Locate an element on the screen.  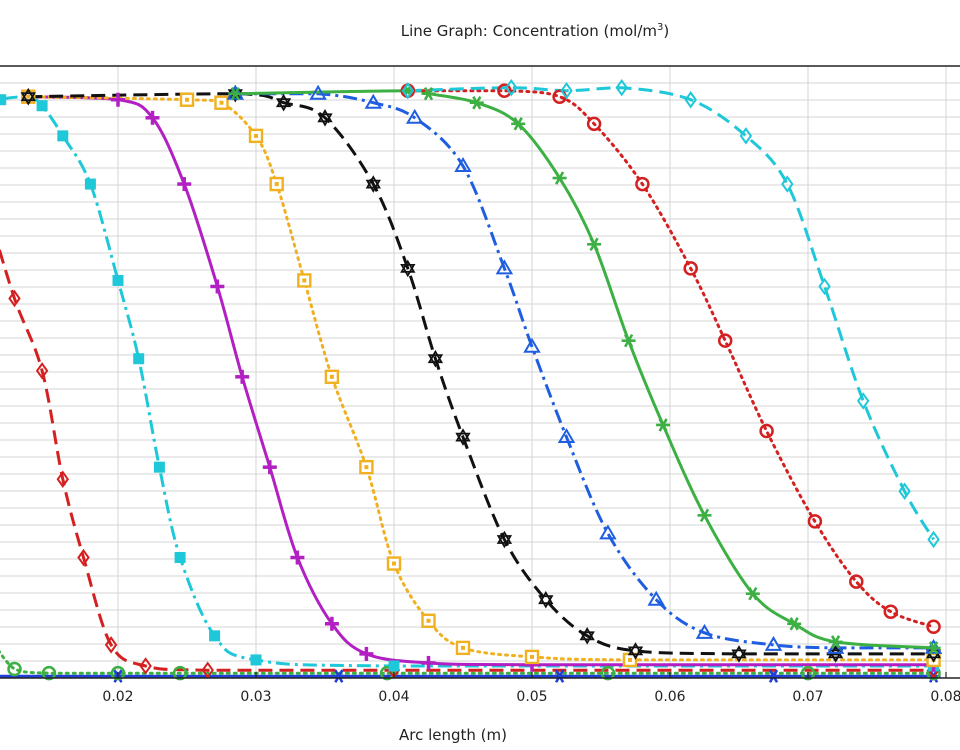
chart-title-superscript: 3 is located at coordinates (660, 27).